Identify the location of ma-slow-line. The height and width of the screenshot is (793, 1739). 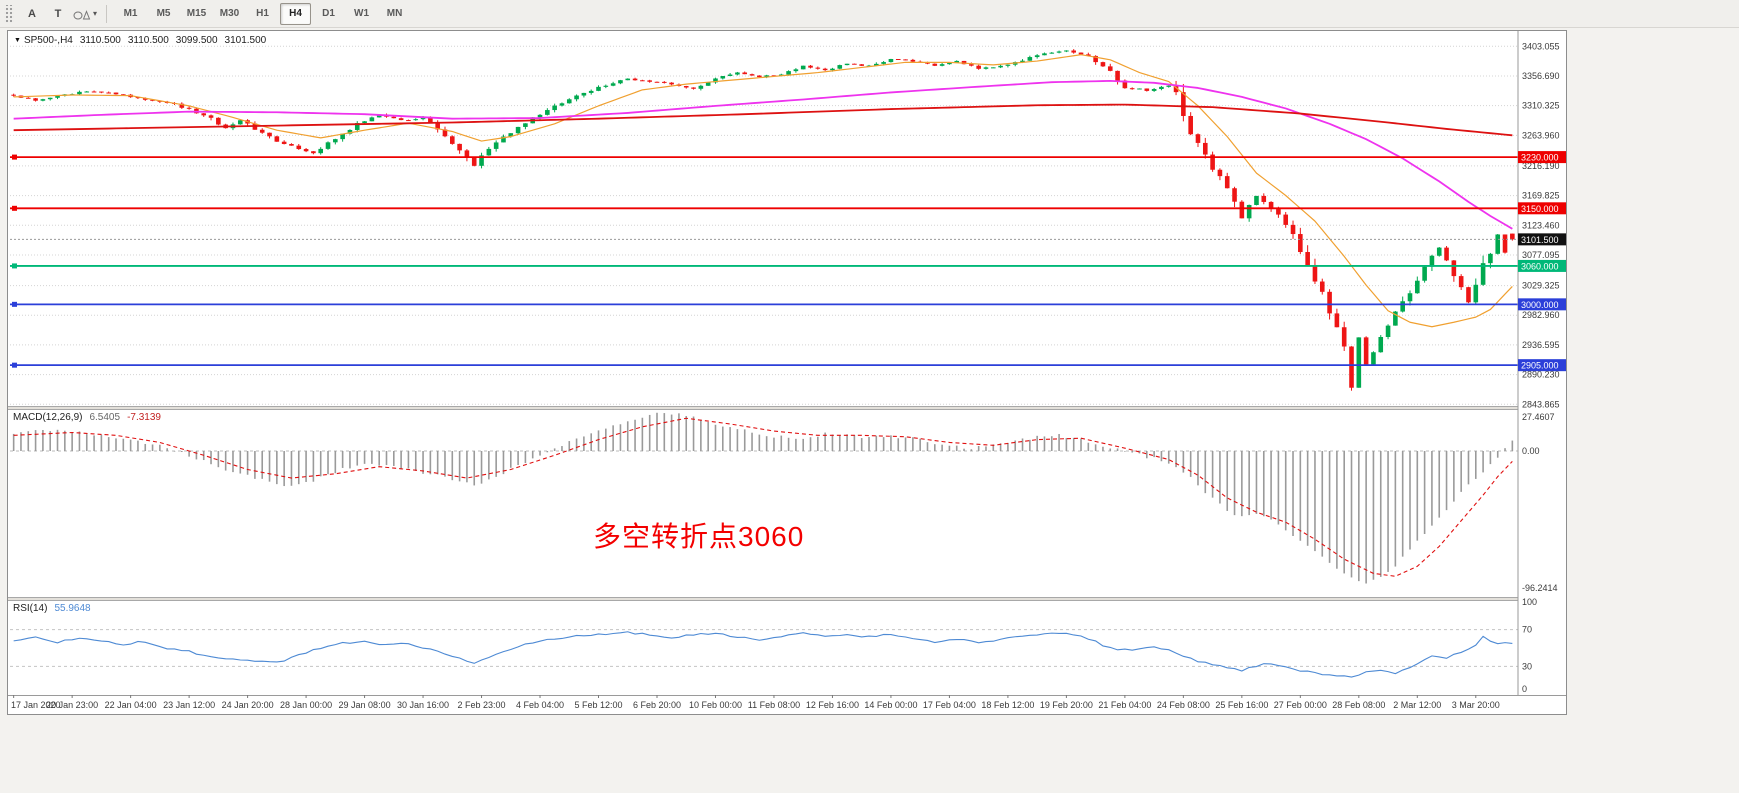
(763, 120).